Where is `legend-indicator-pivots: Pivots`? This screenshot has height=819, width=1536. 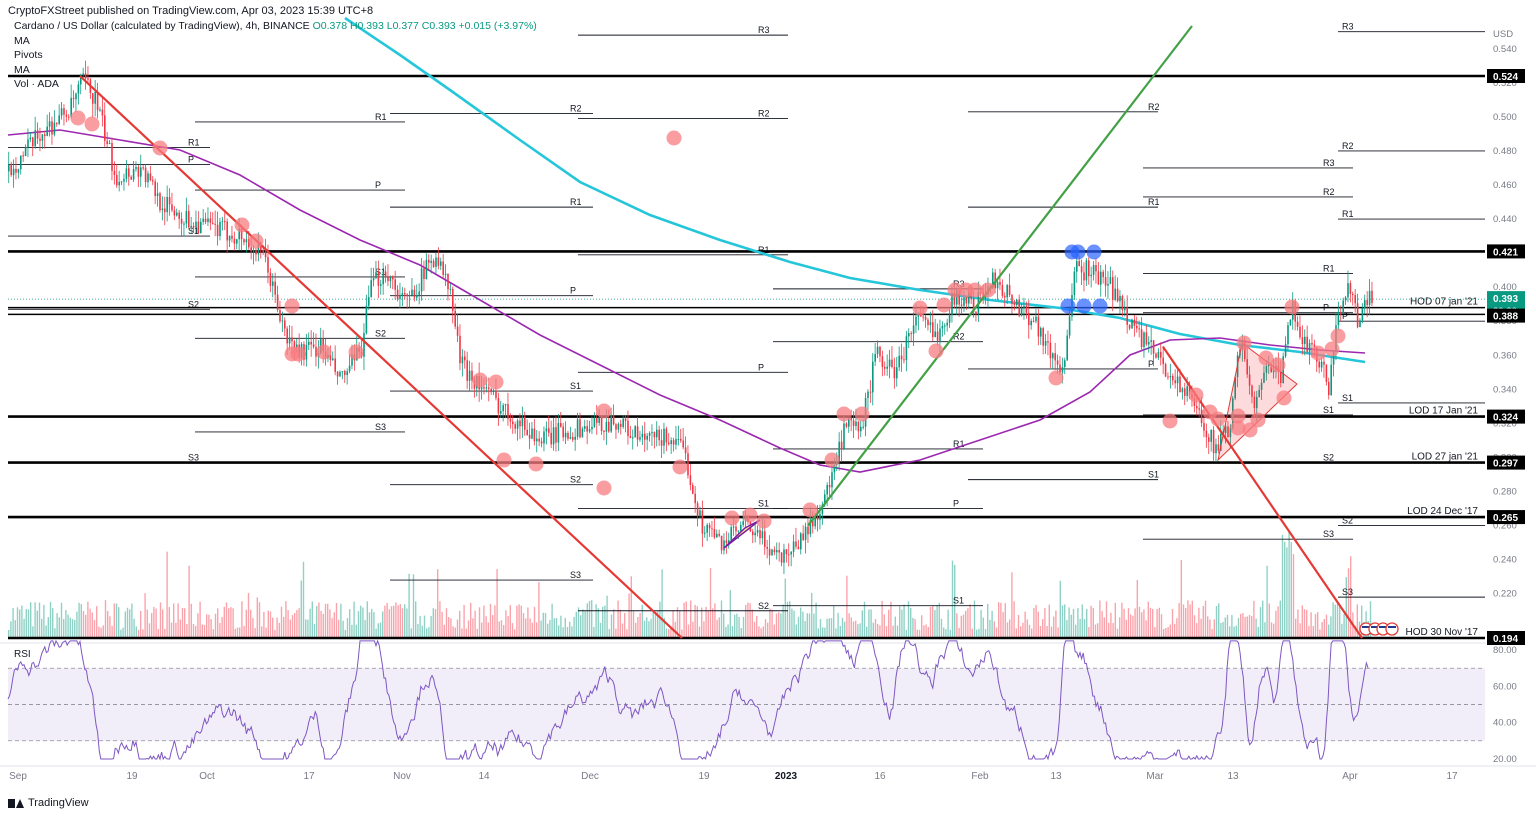
legend-indicator-pivots: Pivots is located at coordinates (28, 55).